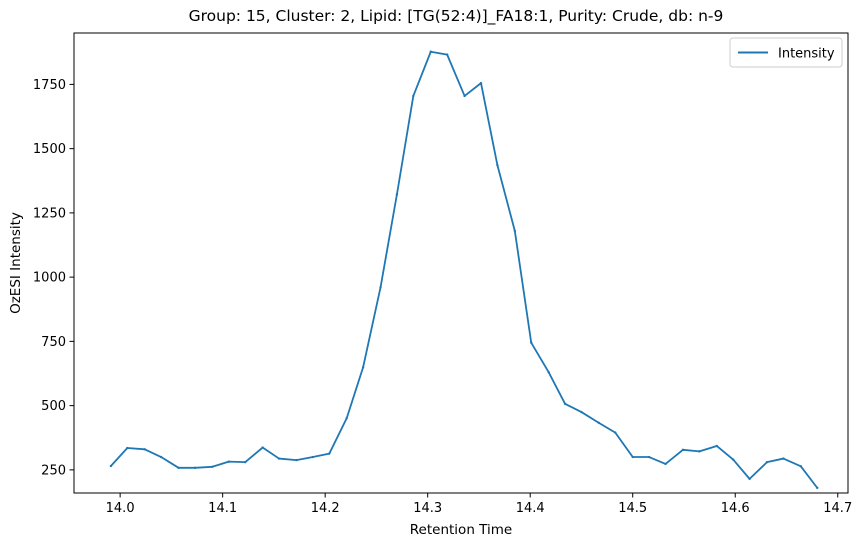 The width and height of the screenshot is (863, 551). What do you see at coordinates (806, 54) in the screenshot?
I see `legend-label: Intensity` at bounding box center [806, 54].